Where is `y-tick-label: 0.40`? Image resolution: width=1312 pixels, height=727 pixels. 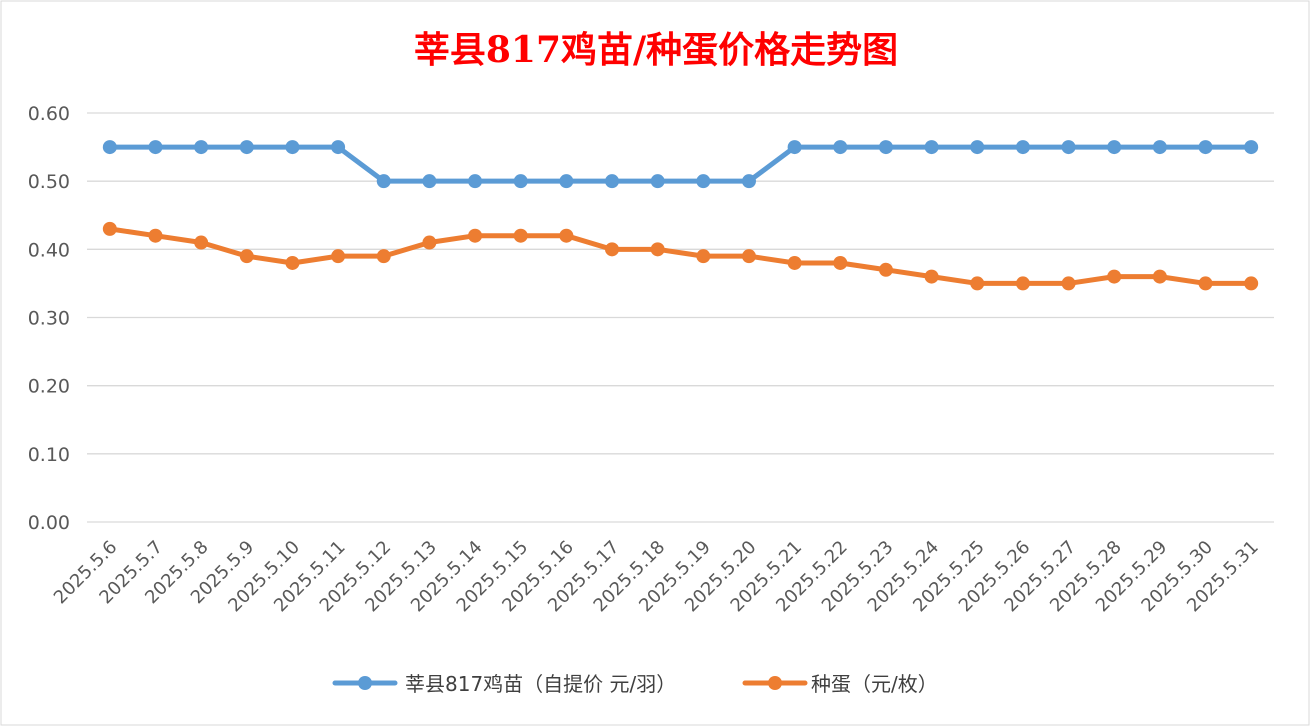 y-tick-label: 0.40 is located at coordinates (49, 250).